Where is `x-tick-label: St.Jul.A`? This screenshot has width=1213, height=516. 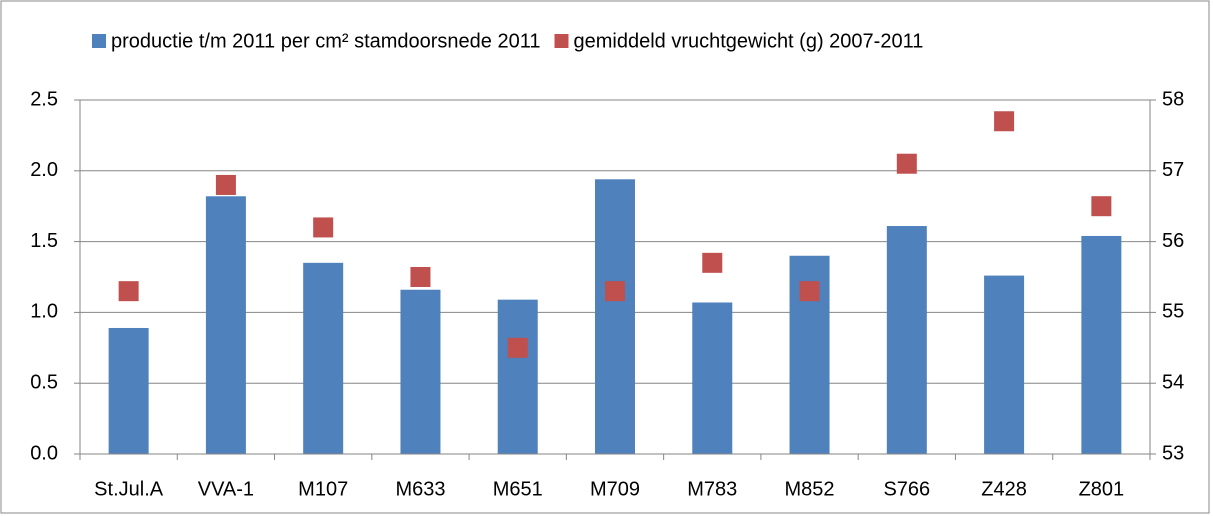 x-tick-label: St.Jul.A is located at coordinates (129, 489).